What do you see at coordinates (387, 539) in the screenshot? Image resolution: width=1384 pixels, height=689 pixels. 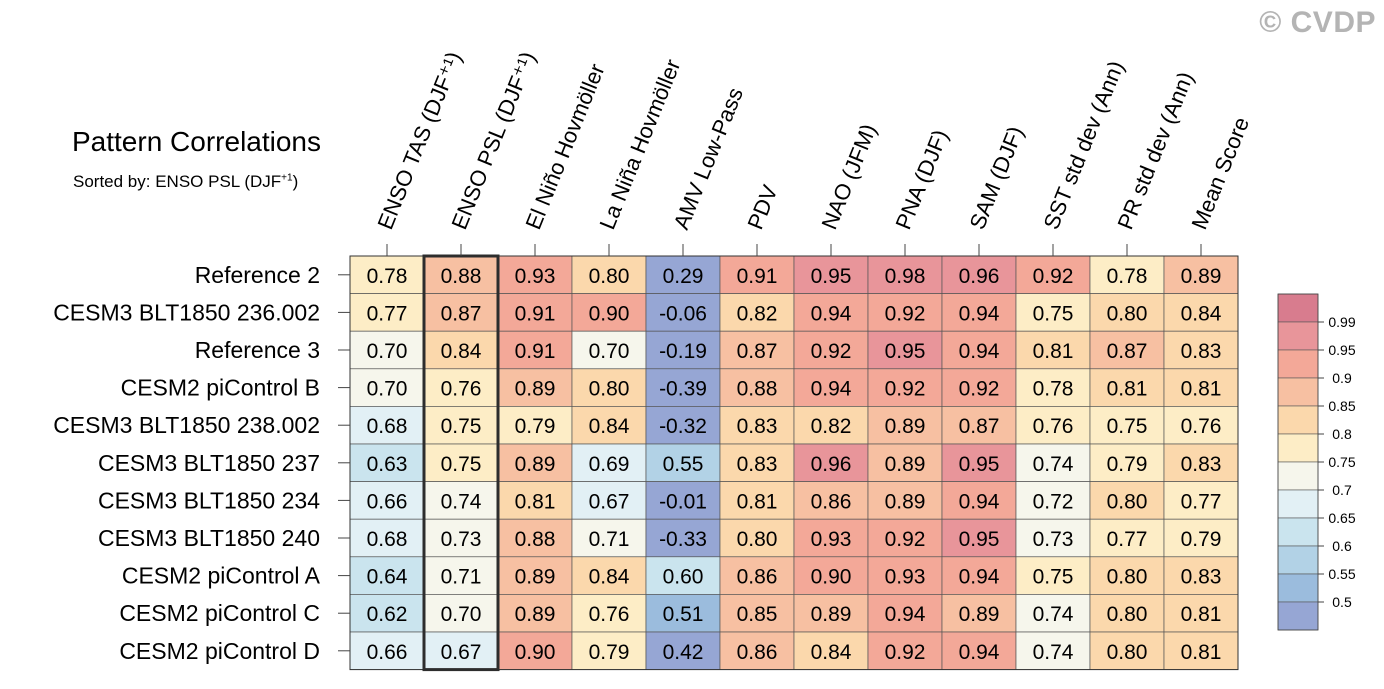 I see `cell-value: 0.68` at bounding box center [387, 539].